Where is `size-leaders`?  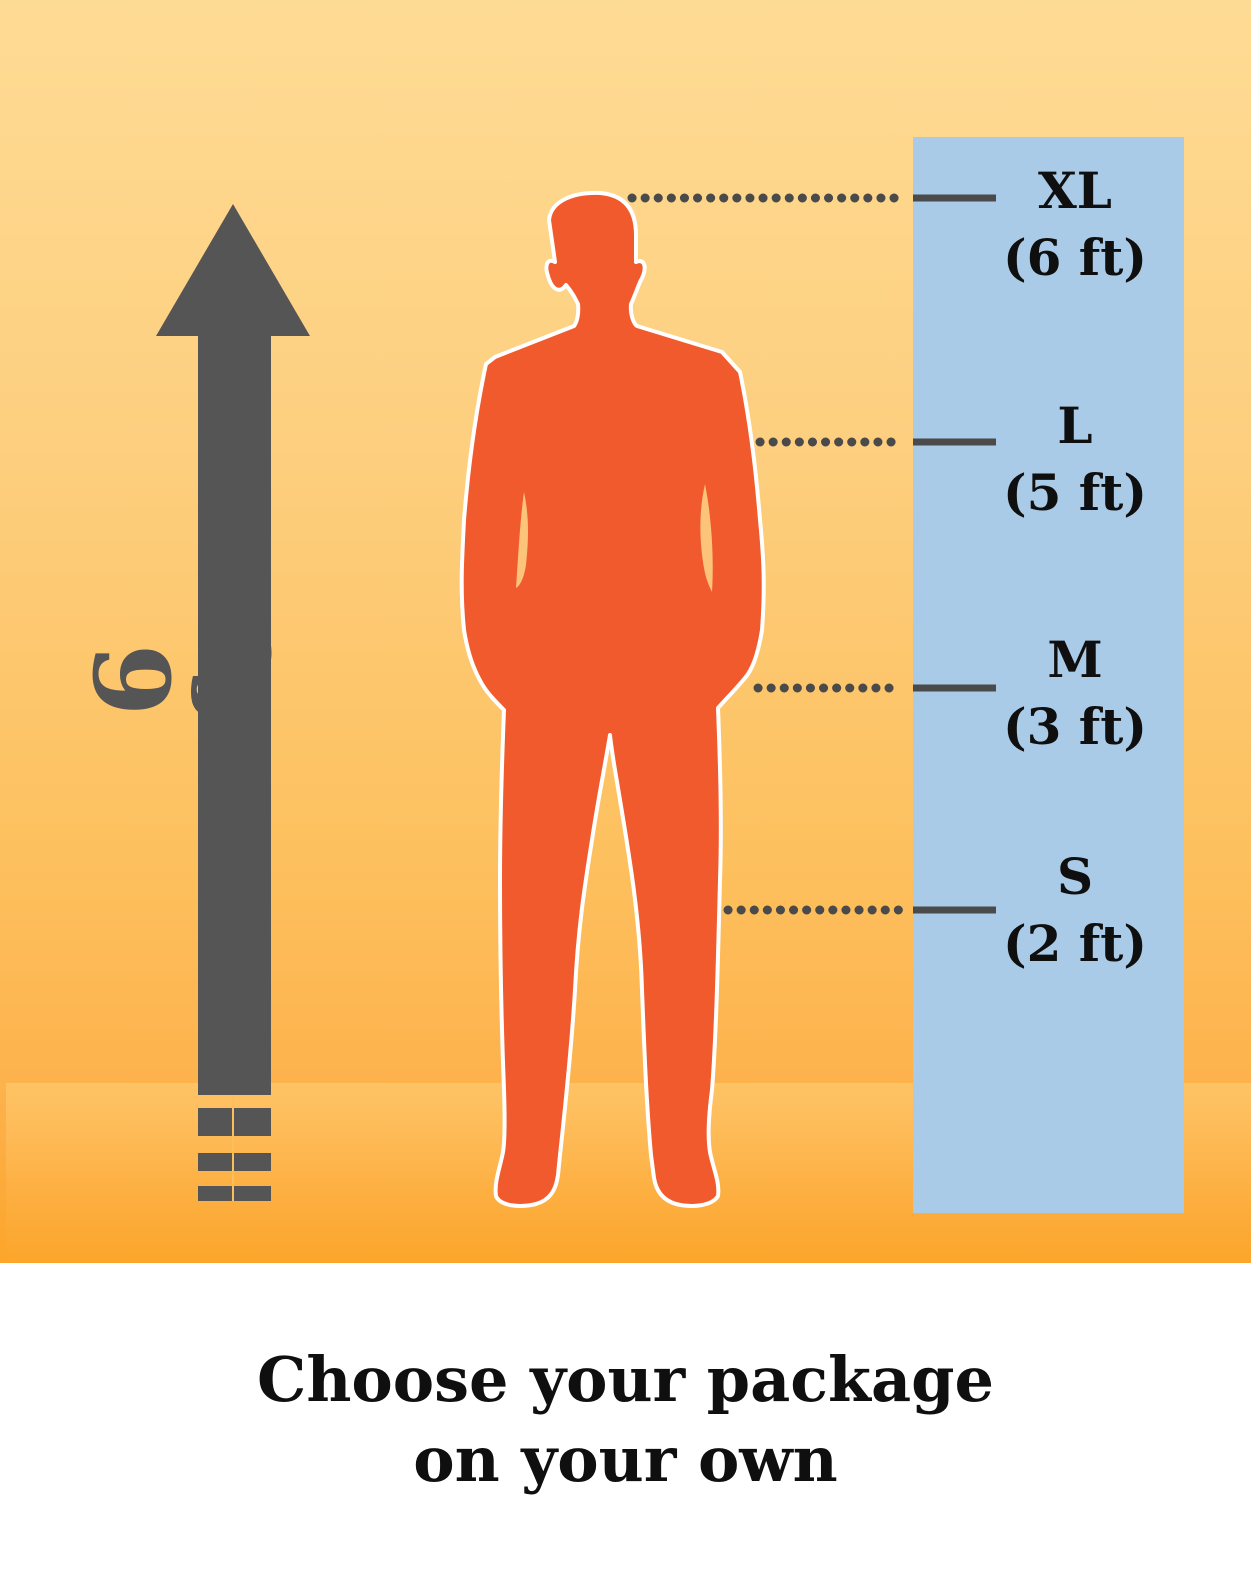 size-leaders is located at coordinates (811, 554).